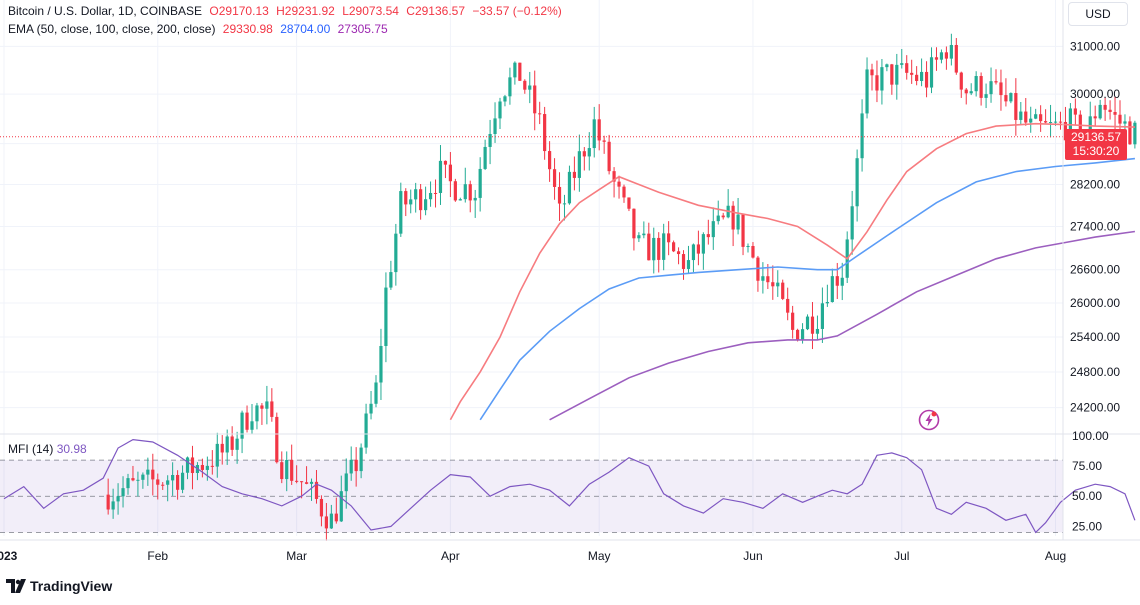 The height and width of the screenshot is (605, 1140). Describe the element at coordinates (1096, 150) in the screenshot. I see `bar-countdown: 15:30:20` at that location.